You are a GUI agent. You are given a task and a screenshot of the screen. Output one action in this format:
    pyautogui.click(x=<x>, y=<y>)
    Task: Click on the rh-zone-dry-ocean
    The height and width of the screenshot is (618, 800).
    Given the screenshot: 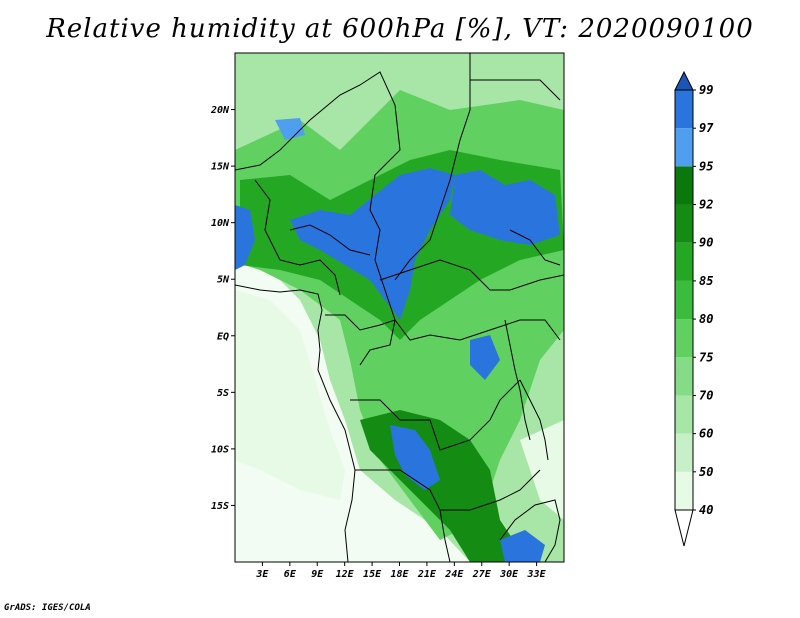 What is the action you would take?
    pyautogui.click(x=290, y=395)
    